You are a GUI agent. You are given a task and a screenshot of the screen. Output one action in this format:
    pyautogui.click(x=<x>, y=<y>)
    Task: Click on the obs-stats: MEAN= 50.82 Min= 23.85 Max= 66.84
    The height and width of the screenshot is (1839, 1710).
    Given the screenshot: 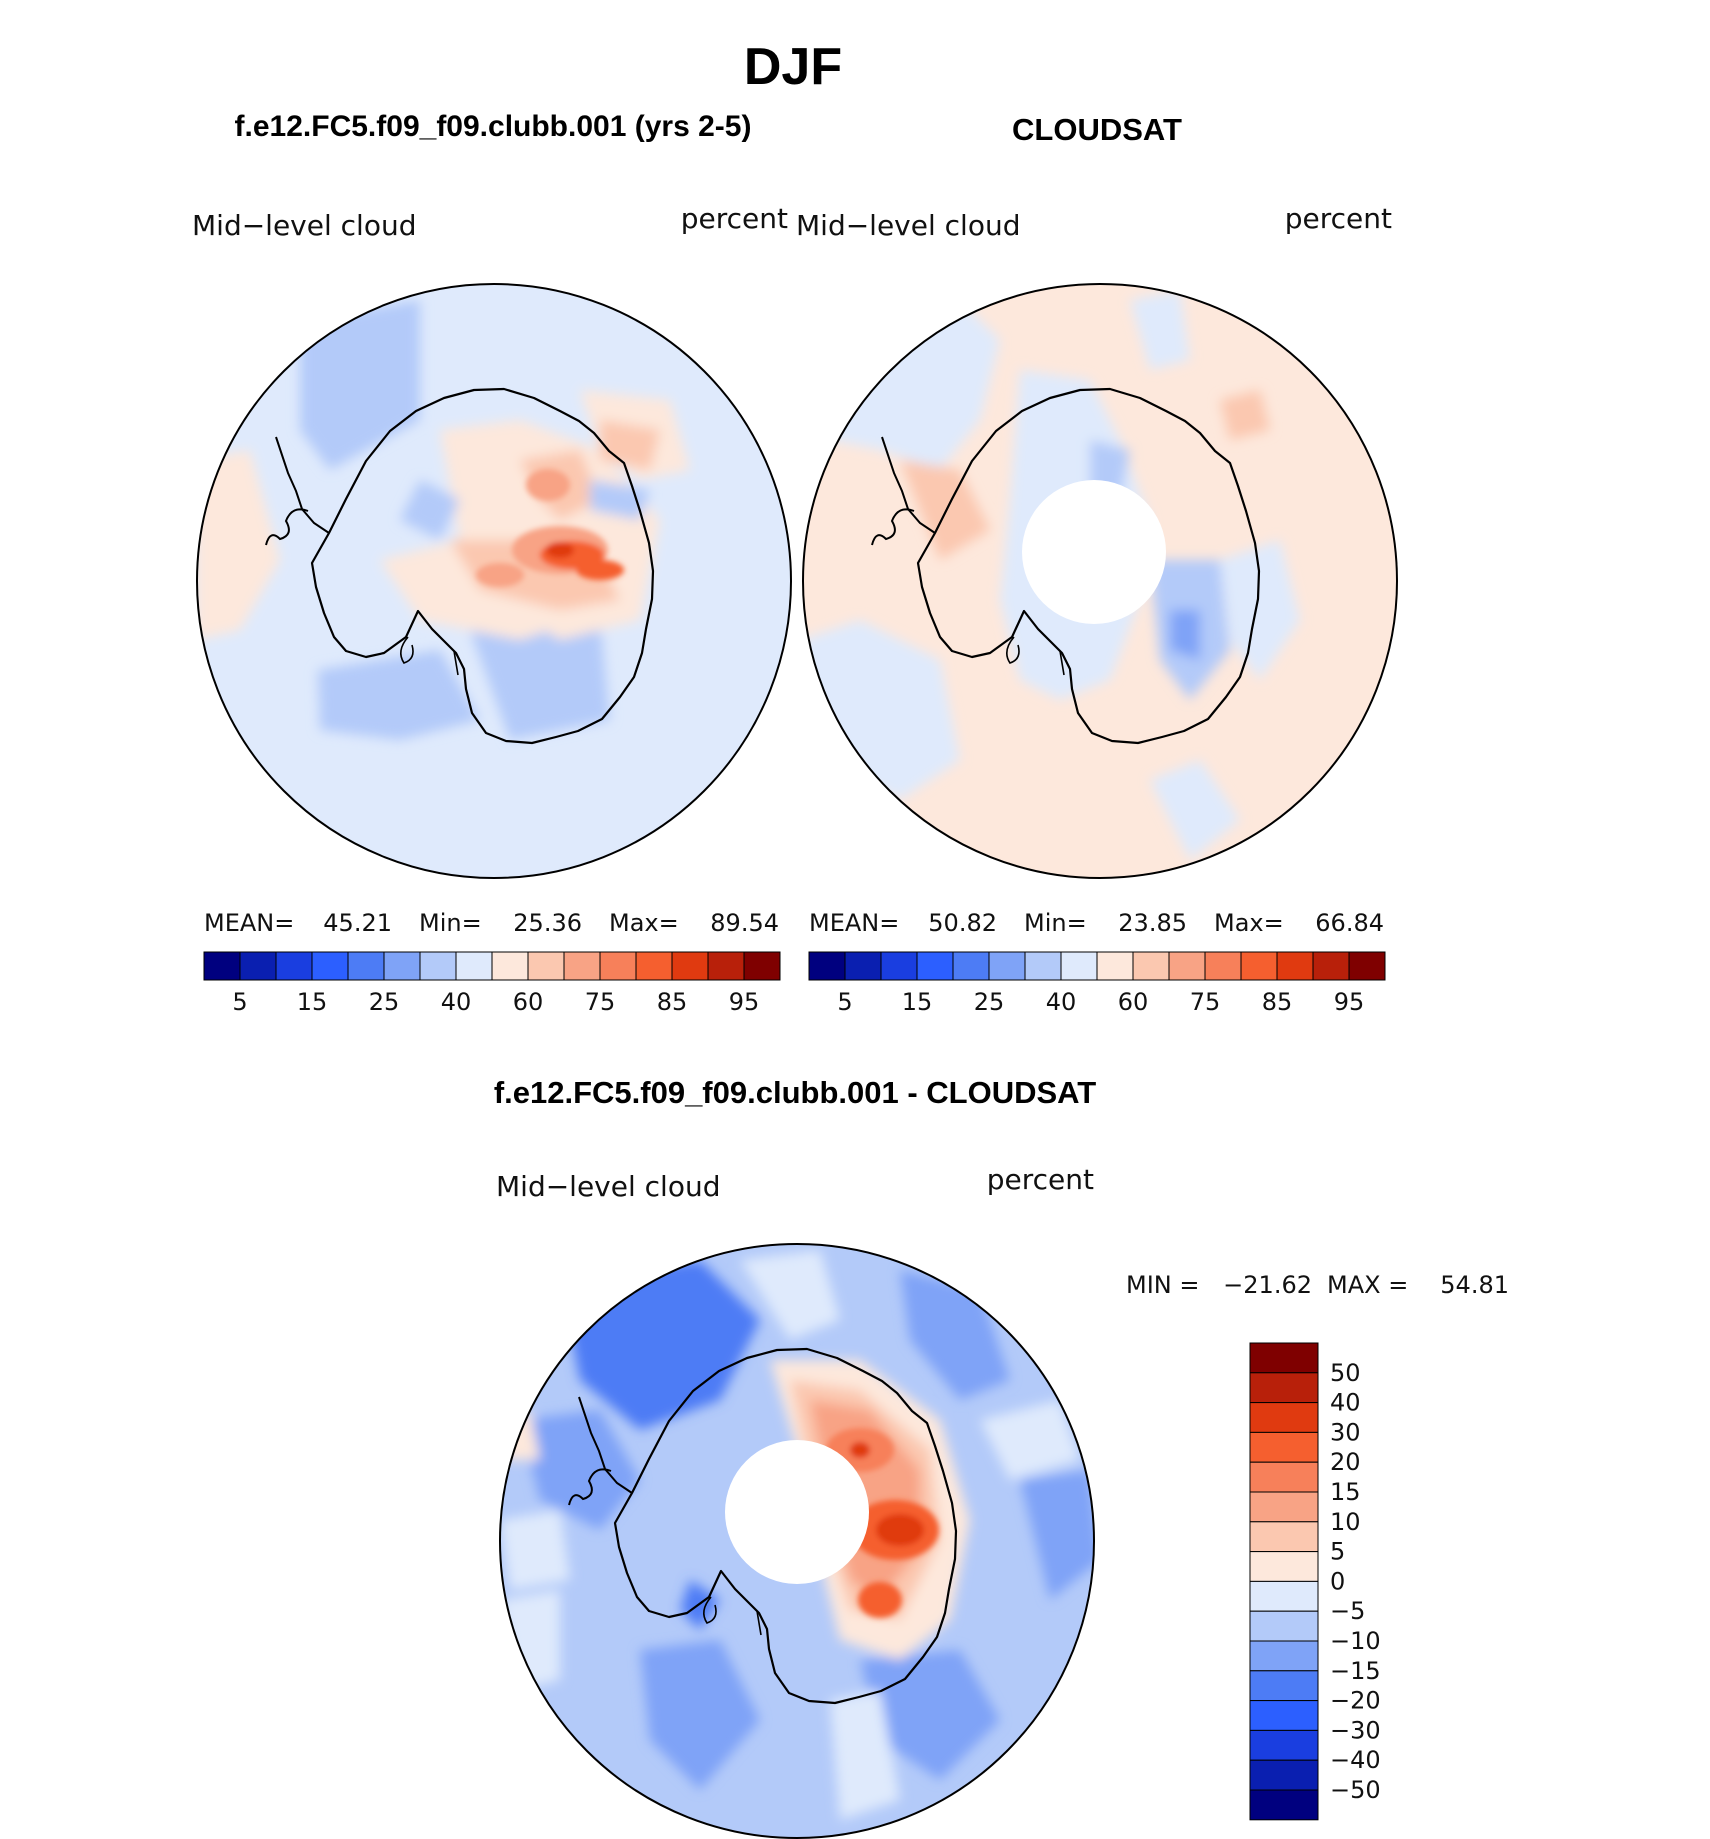 What is the action you would take?
    pyautogui.click(x=1096, y=923)
    